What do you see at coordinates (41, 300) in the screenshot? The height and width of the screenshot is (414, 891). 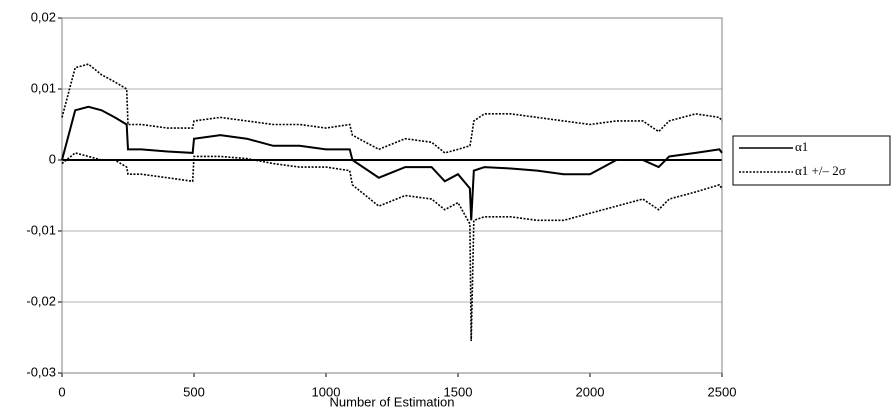 I see `y-tick-label: -0,02` at bounding box center [41, 300].